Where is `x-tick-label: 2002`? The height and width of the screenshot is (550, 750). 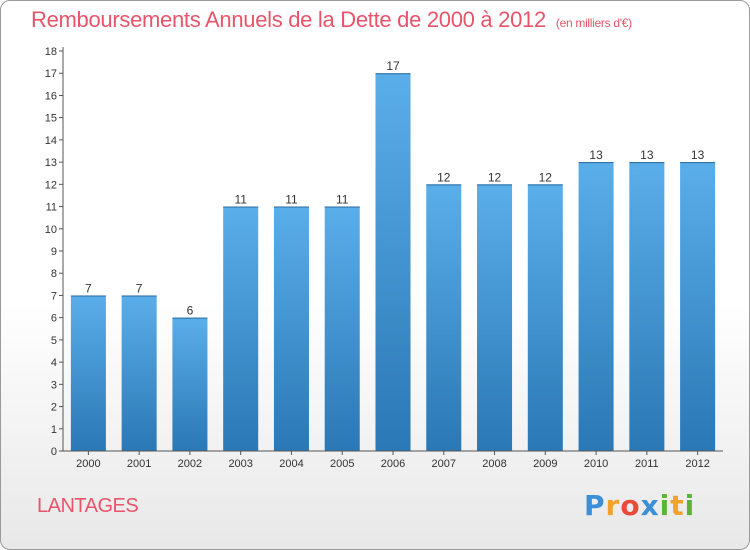 x-tick-label: 2002 is located at coordinates (190, 464).